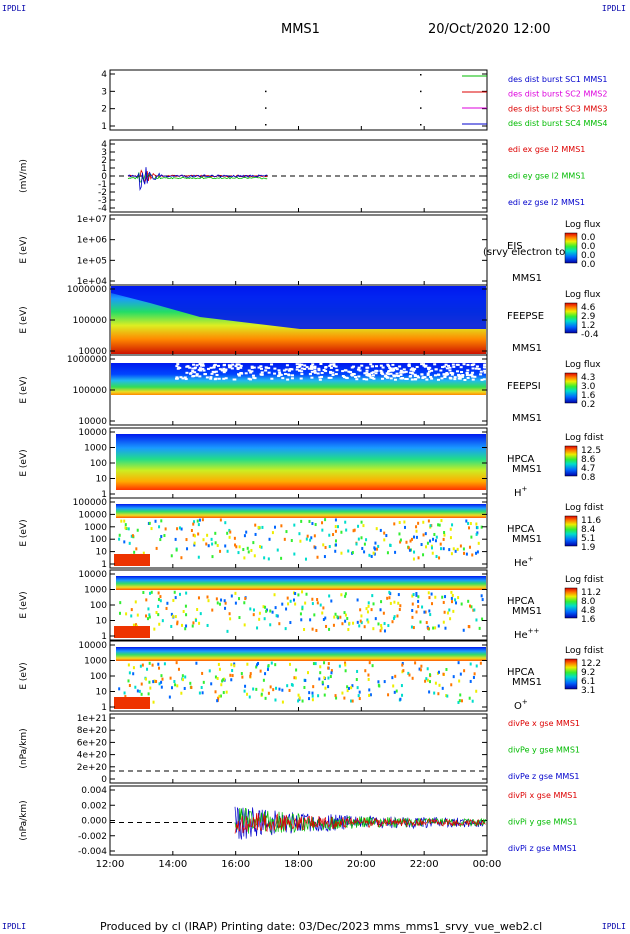 This screenshot has width=630, height=934. Describe the element at coordinates (542, 848) in the screenshot. I see `legend-entry: divPi z gse MMS1` at that location.